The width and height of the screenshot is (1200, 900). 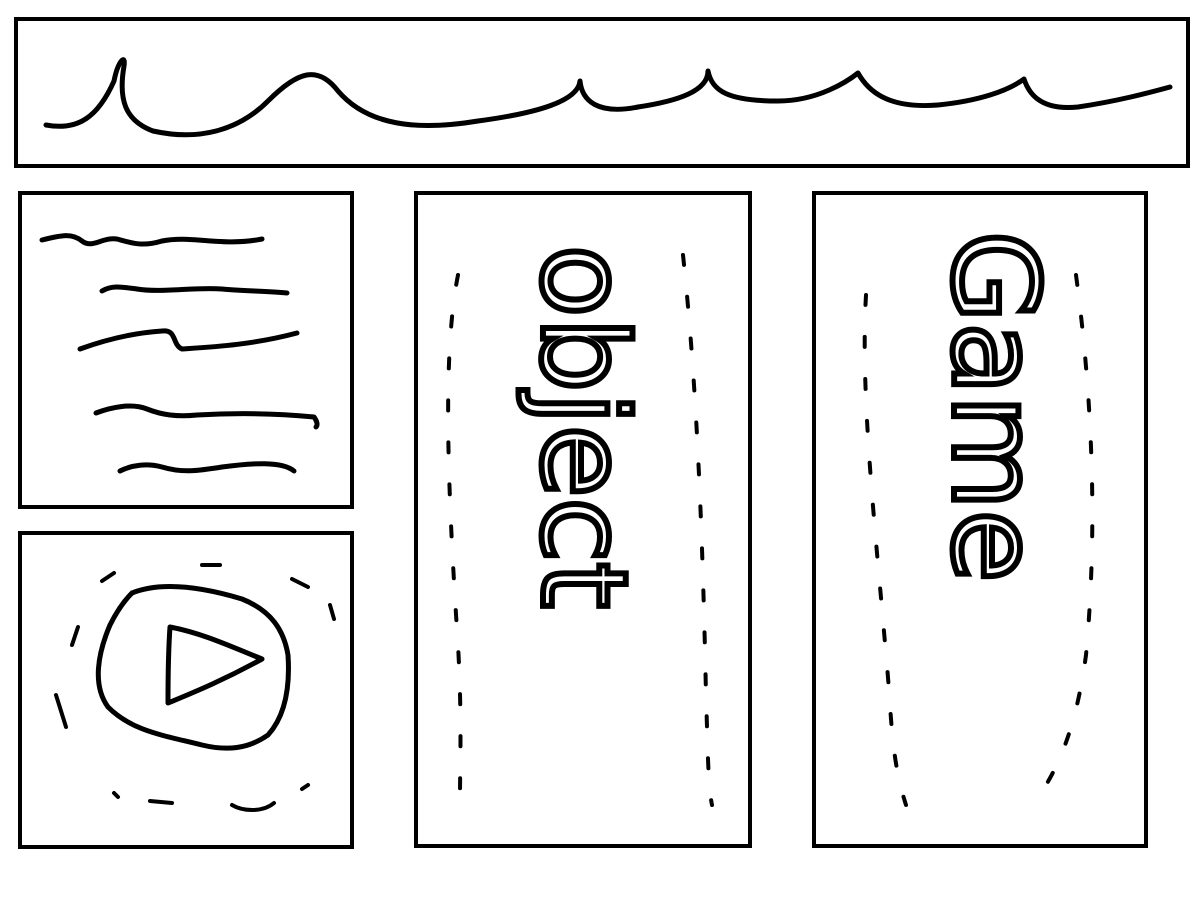 I want to click on play-icon, so click(x=215, y=665).